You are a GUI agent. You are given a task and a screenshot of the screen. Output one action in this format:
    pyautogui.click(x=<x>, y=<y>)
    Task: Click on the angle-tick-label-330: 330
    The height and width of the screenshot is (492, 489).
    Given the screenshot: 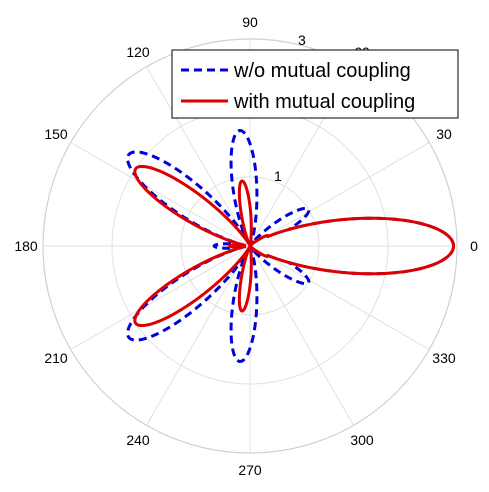 What is the action you would take?
    pyautogui.click(x=444, y=358)
    